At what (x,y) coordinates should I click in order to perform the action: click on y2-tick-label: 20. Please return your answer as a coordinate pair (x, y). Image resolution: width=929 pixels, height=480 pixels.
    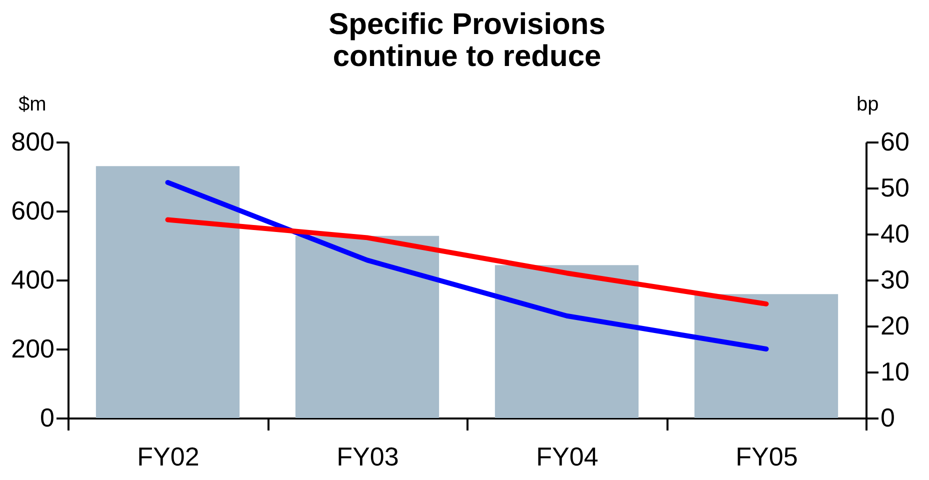
    Looking at the image, I should click on (895, 325).